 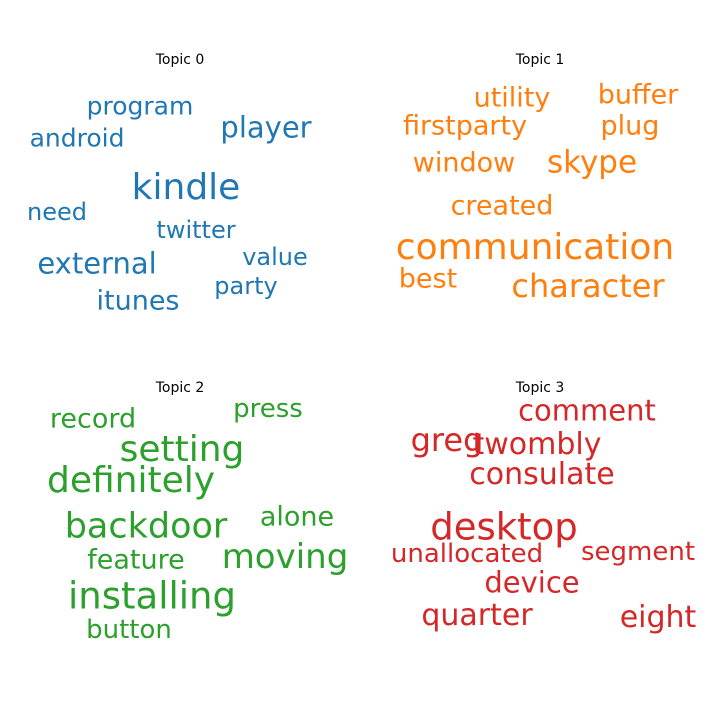 I want to click on word-unallocated: unallocated, so click(x=467, y=554).